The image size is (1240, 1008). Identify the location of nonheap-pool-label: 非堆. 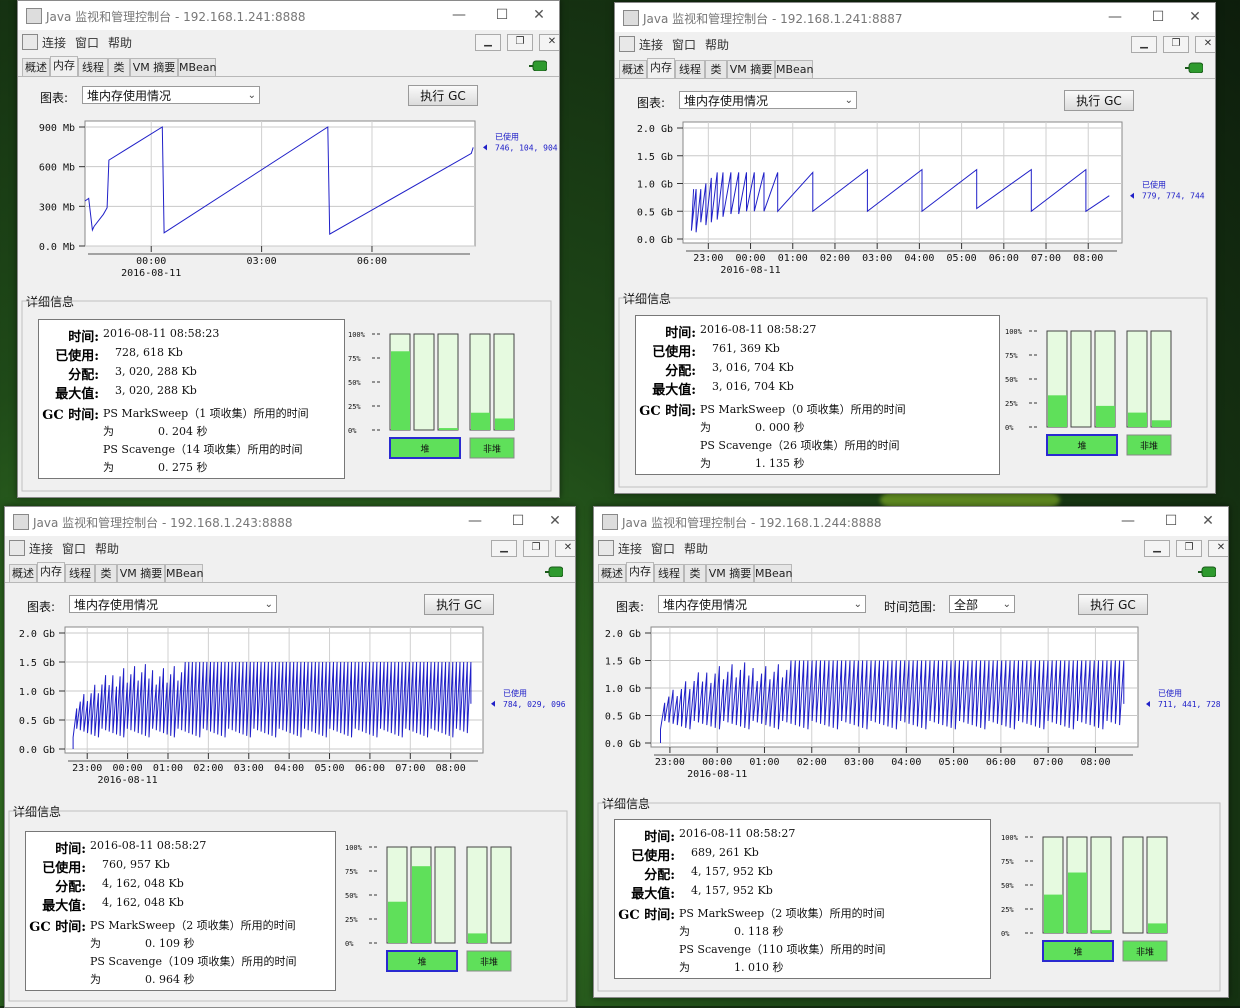
(1145, 952).